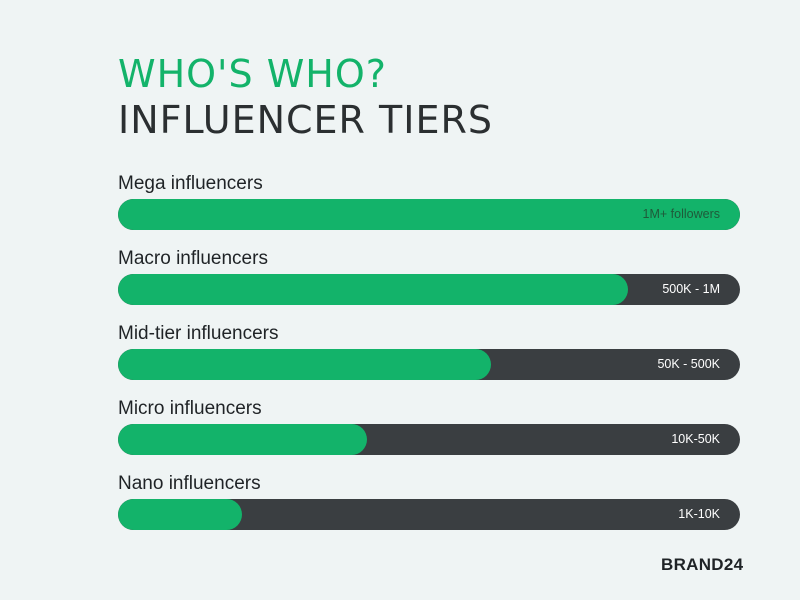 The height and width of the screenshot is (600, 800). What do you see at coordinates (695, 439) in the screenshot?
I see `tier-range-label: 10K-50K` at bounding box center [695, 439].